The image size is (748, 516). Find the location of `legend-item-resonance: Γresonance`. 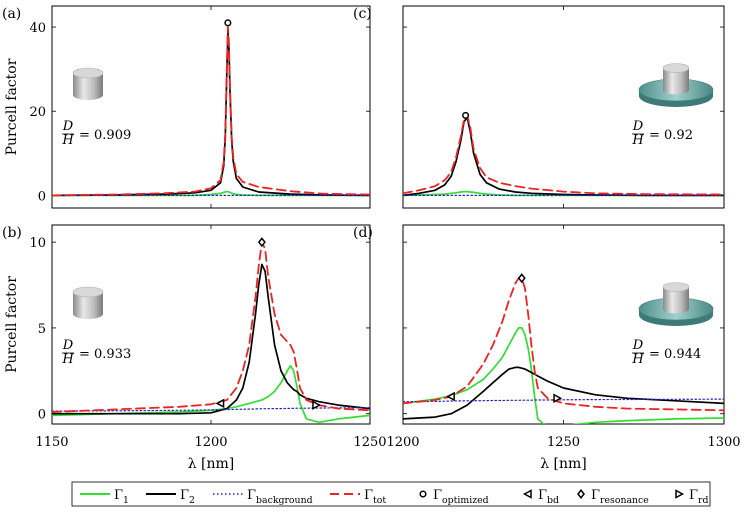

legend-item-resonance: Γresonance is located at coordinates (613, 497).